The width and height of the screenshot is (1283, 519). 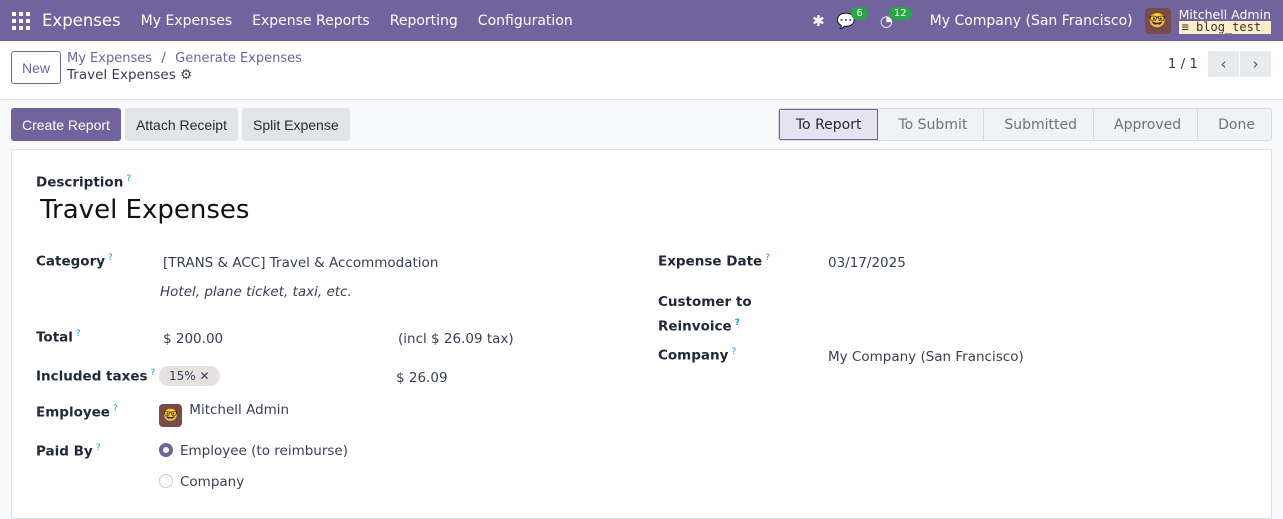 I want to click on description-label: Description, so click(x=80, y=182).